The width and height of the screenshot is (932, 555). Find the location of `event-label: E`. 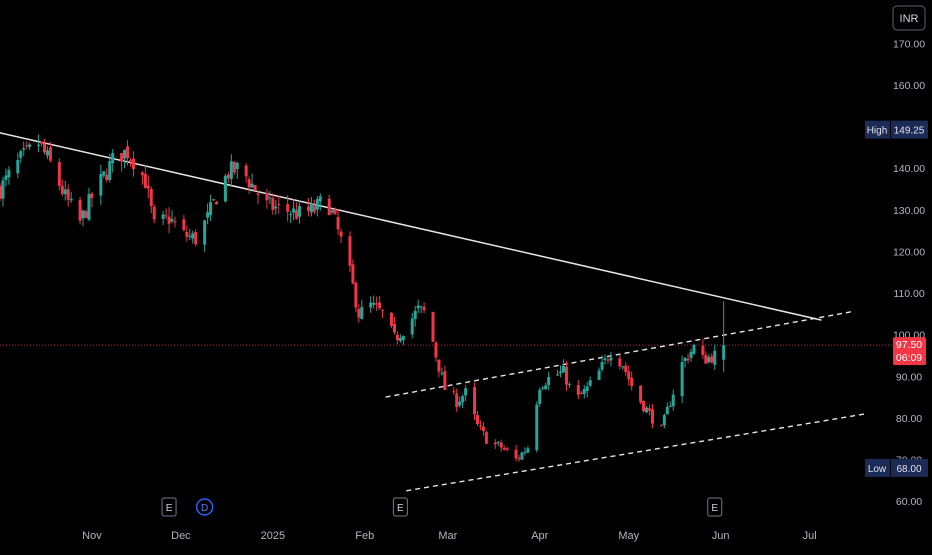

event-label: E is located at coordinates (400, 508).